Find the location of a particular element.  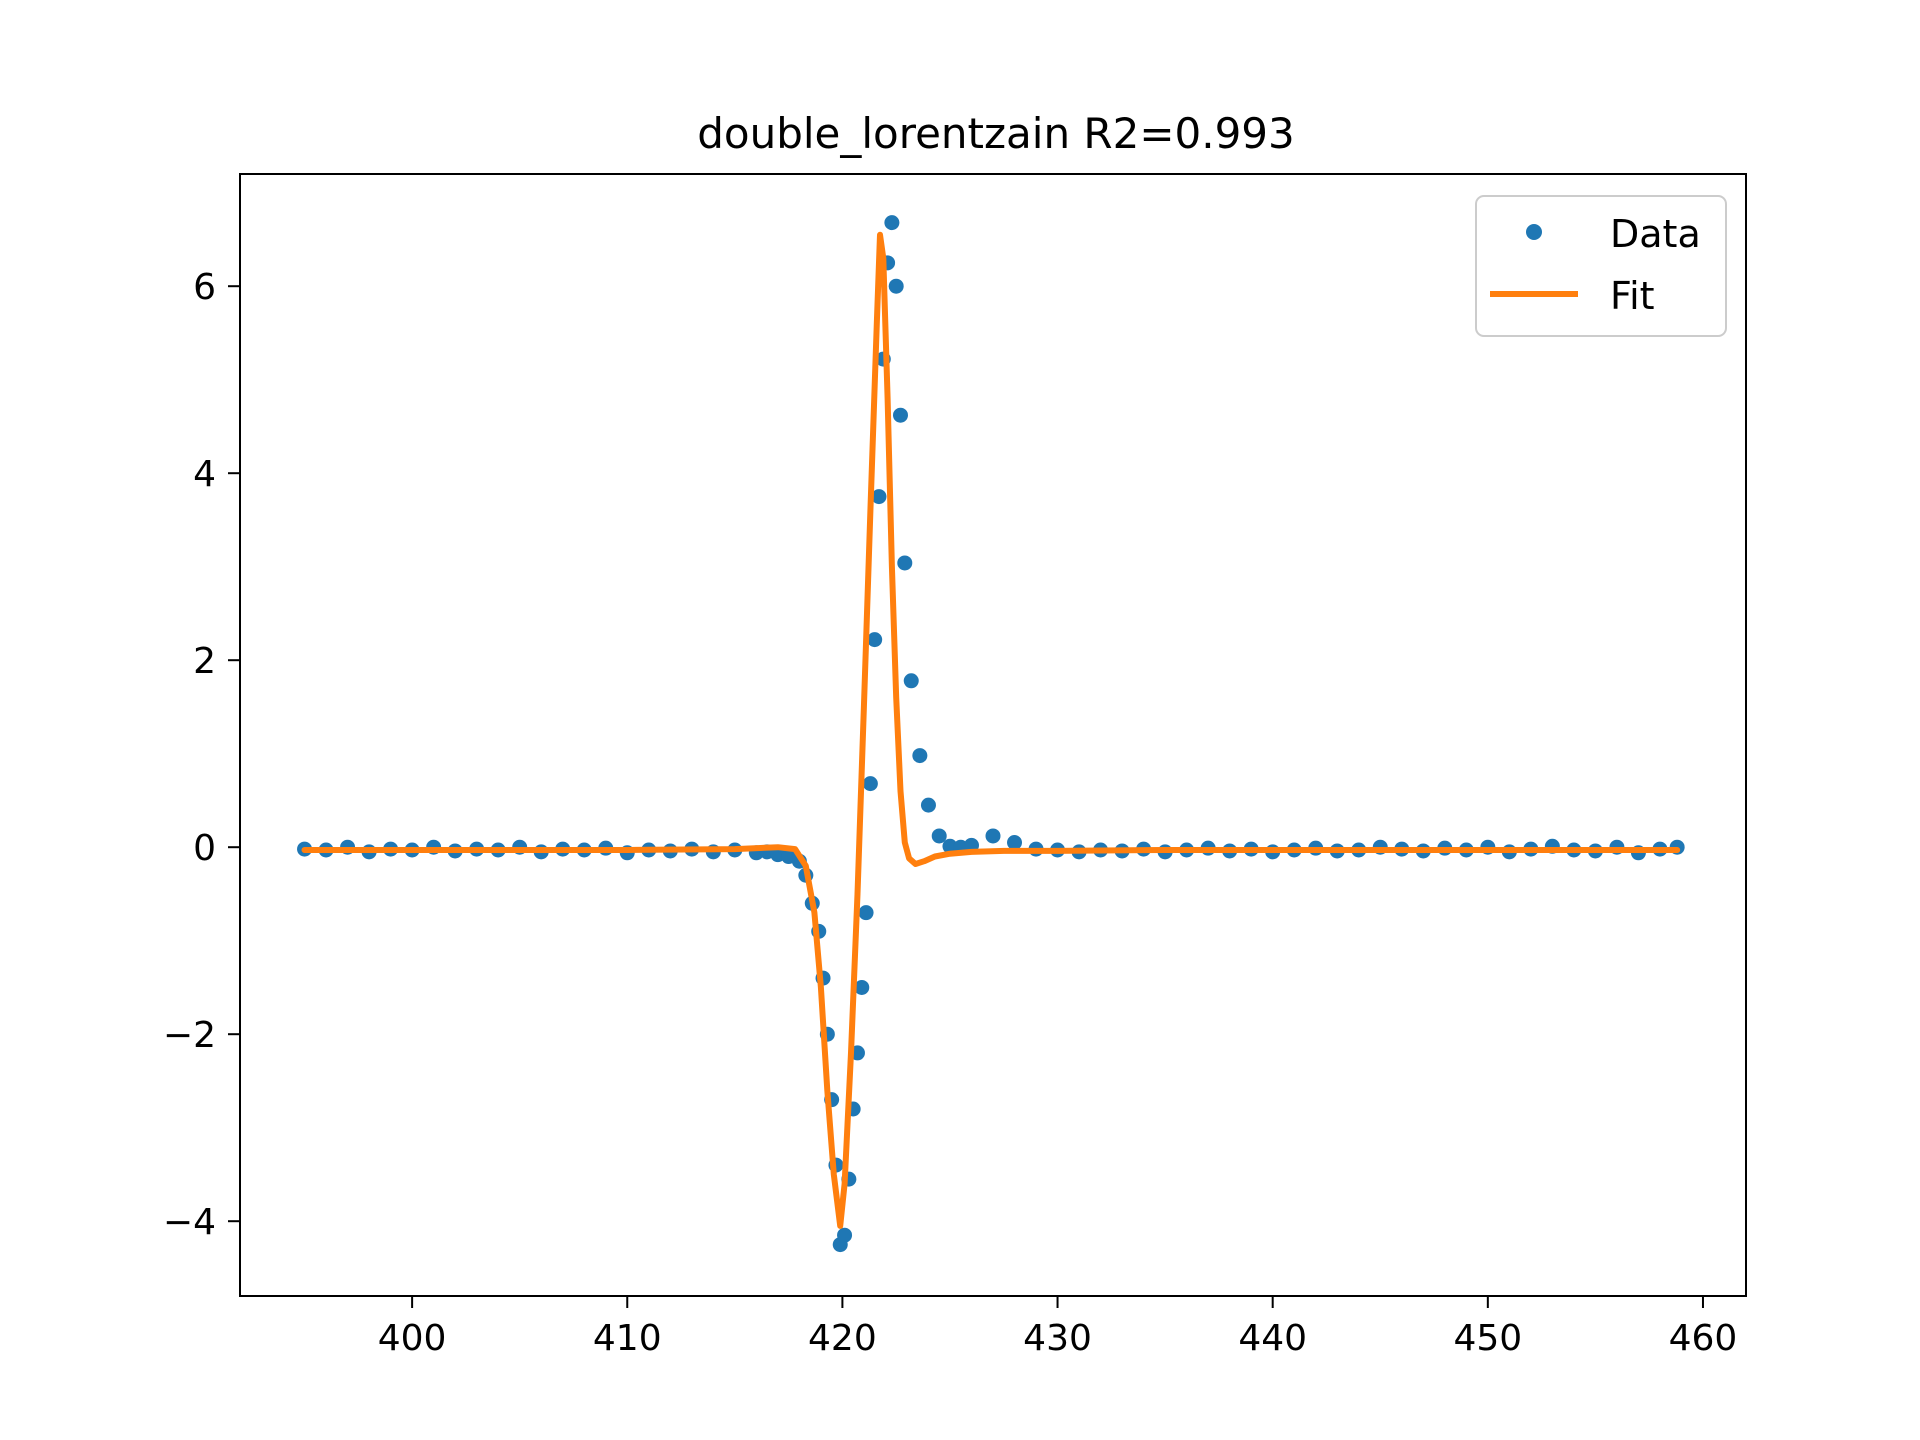

legend-label-fit: Fit is located at coordinates (1632, 296).